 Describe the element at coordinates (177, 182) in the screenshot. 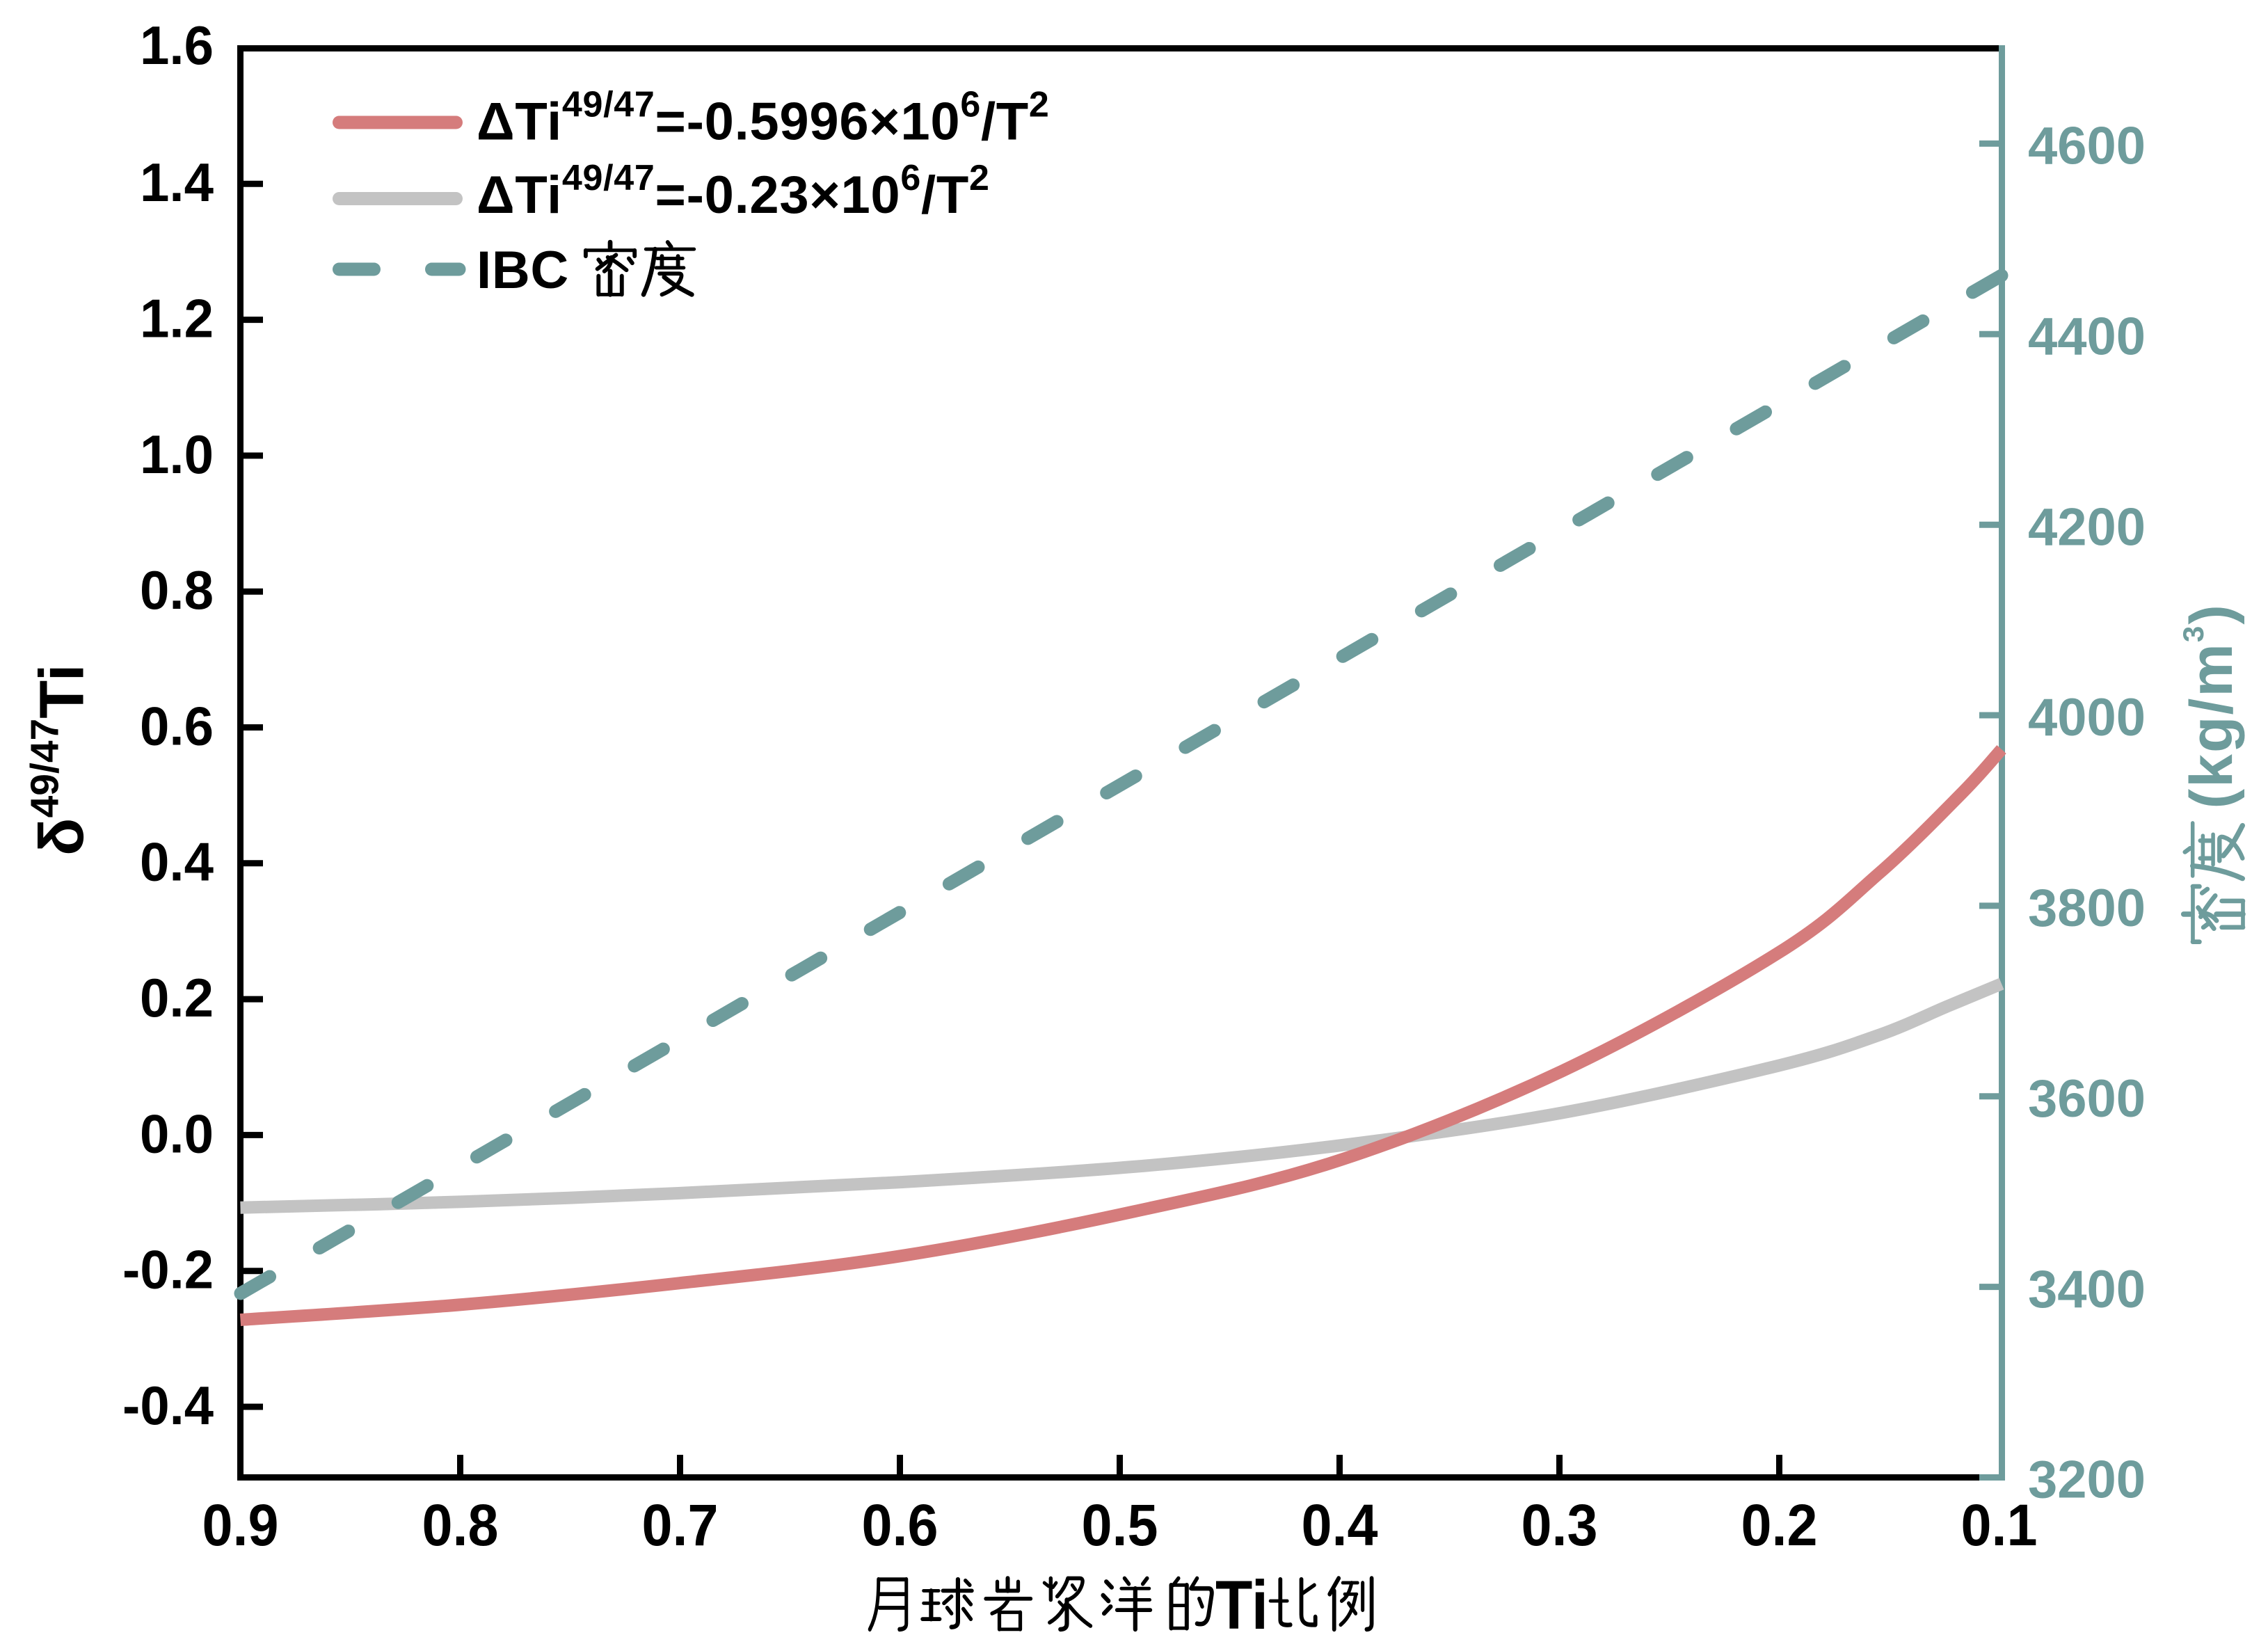

I see `svg-text: 1.4` at that location.